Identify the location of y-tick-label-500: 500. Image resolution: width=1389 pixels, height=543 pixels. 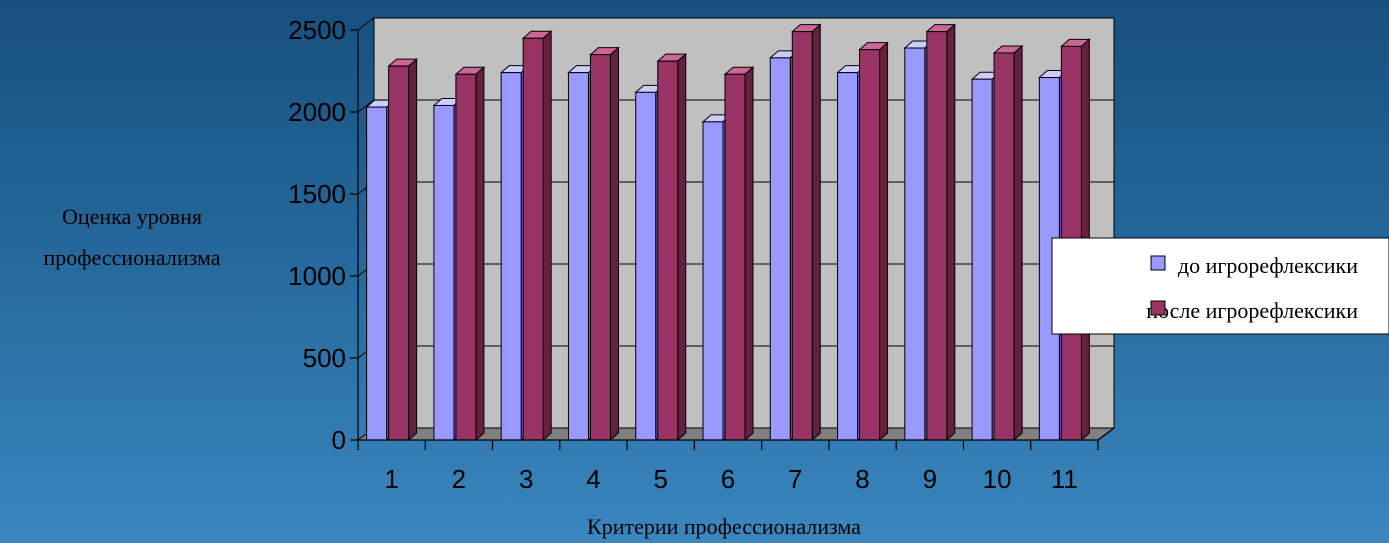
(324, 358).